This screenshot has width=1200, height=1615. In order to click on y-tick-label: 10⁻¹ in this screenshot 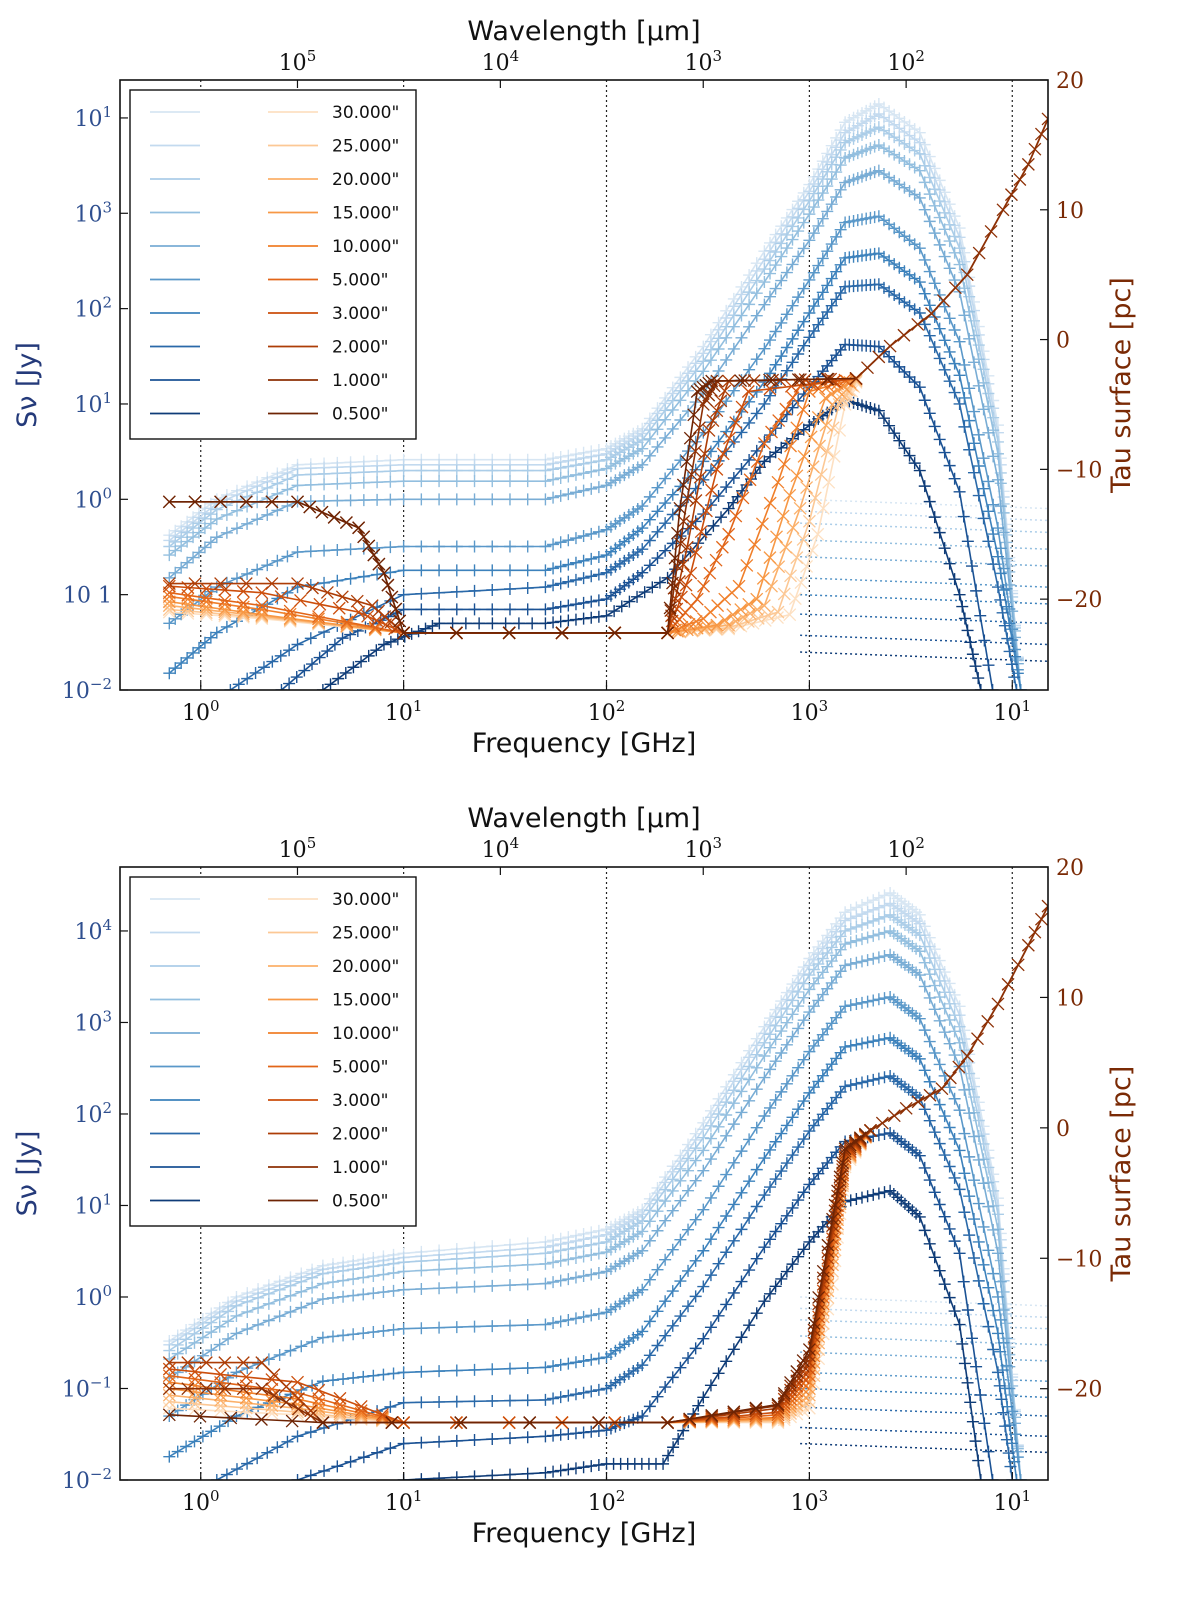, I will do `click(87, 1387)`.